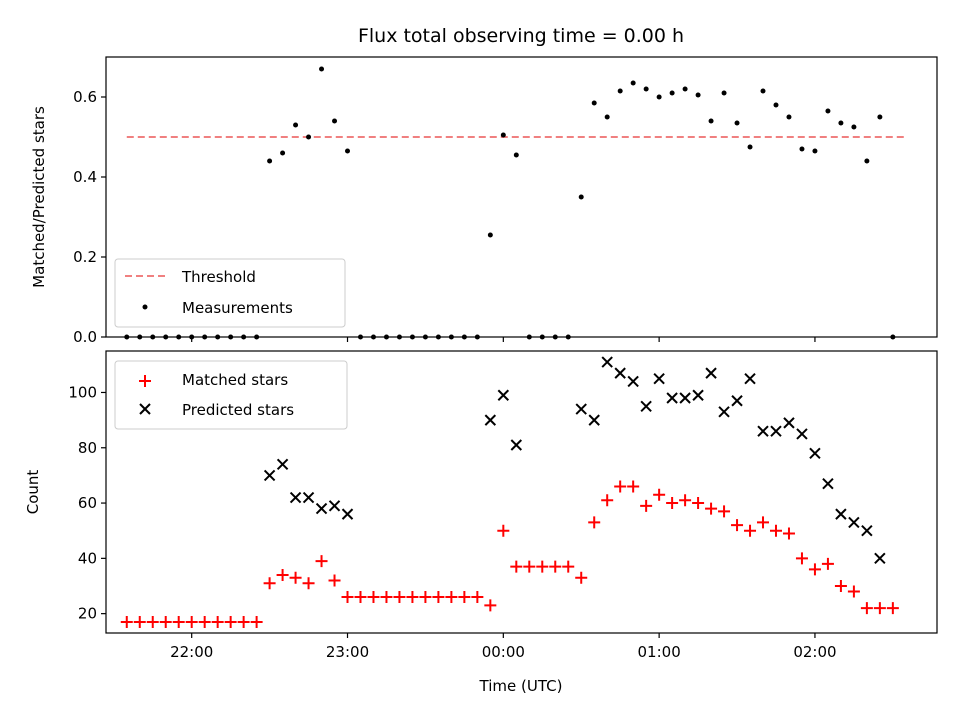 The width and height of the screenshot is (960, 724). Describe the element at coordinates (85, 257) in the screenshot. I see `top-y-tick-label: 0.2` at that location.